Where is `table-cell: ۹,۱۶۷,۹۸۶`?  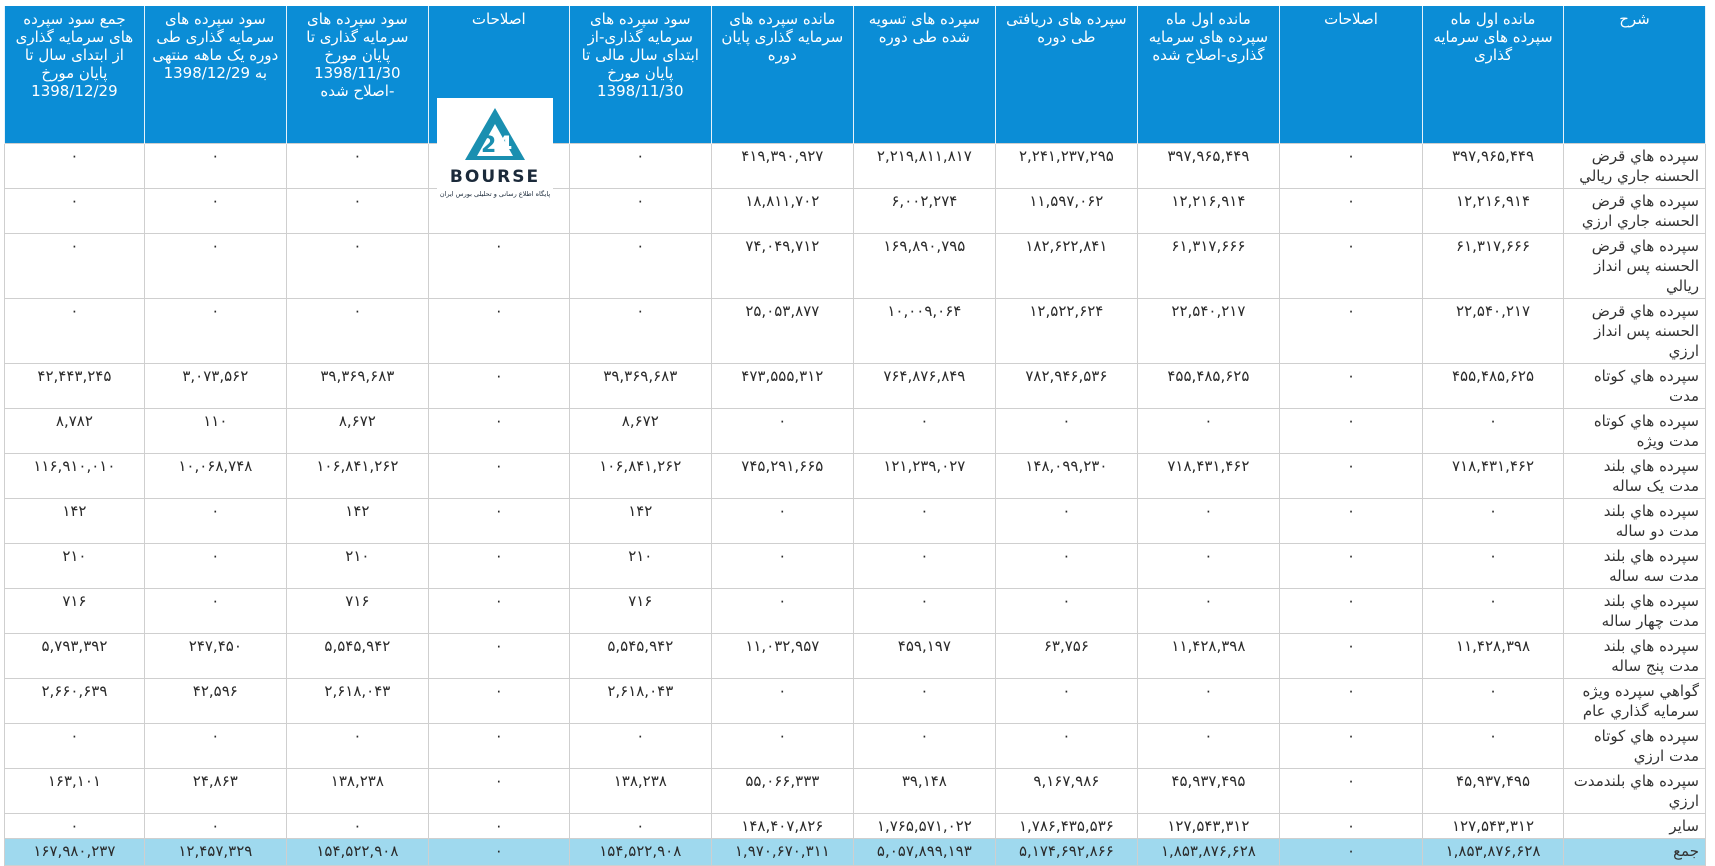 table-cell: ۹,۱۶۷,۹۸۶ is located at coordinates (1066, 790).